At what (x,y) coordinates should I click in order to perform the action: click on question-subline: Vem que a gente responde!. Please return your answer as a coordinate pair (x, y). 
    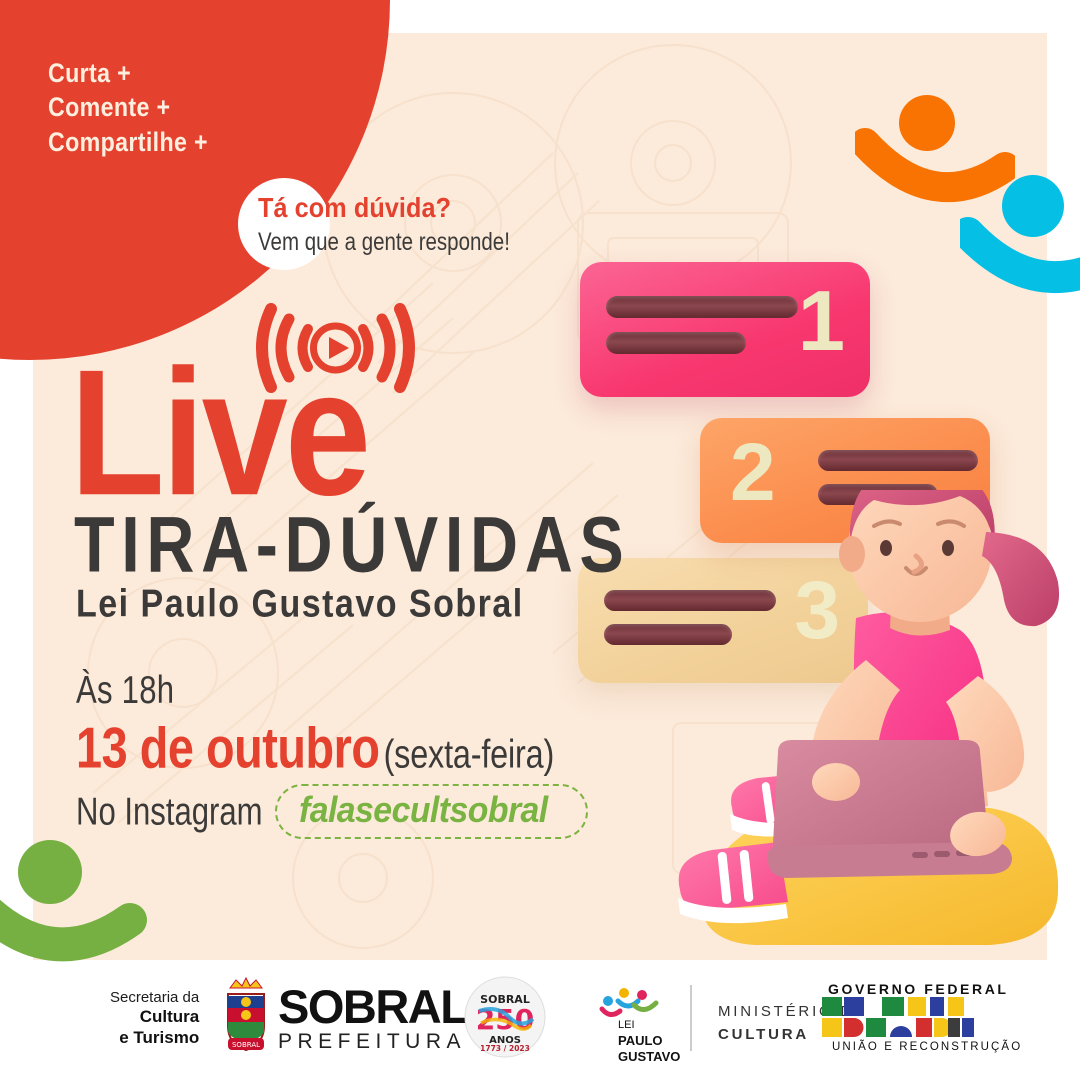
    Looking at the image, I should click on (384, 242).